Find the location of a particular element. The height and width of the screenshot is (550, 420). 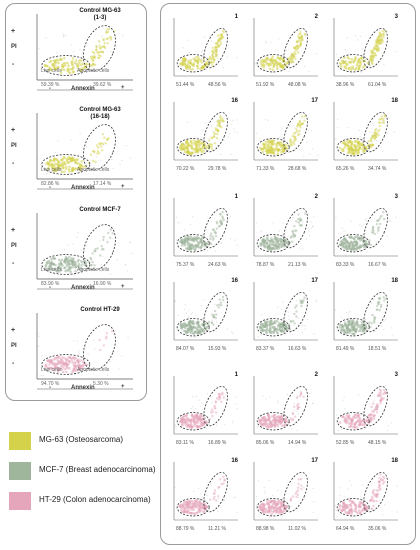

apoptotic-percent: 35.06 % is located at coordinates (377, 529).